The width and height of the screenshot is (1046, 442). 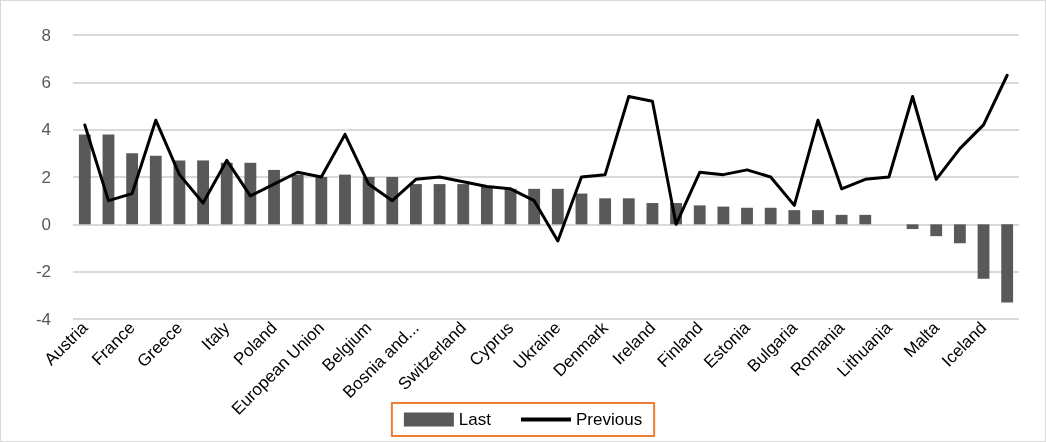 I want to click on y-tick-label: 8, so click(x=46, y=35).